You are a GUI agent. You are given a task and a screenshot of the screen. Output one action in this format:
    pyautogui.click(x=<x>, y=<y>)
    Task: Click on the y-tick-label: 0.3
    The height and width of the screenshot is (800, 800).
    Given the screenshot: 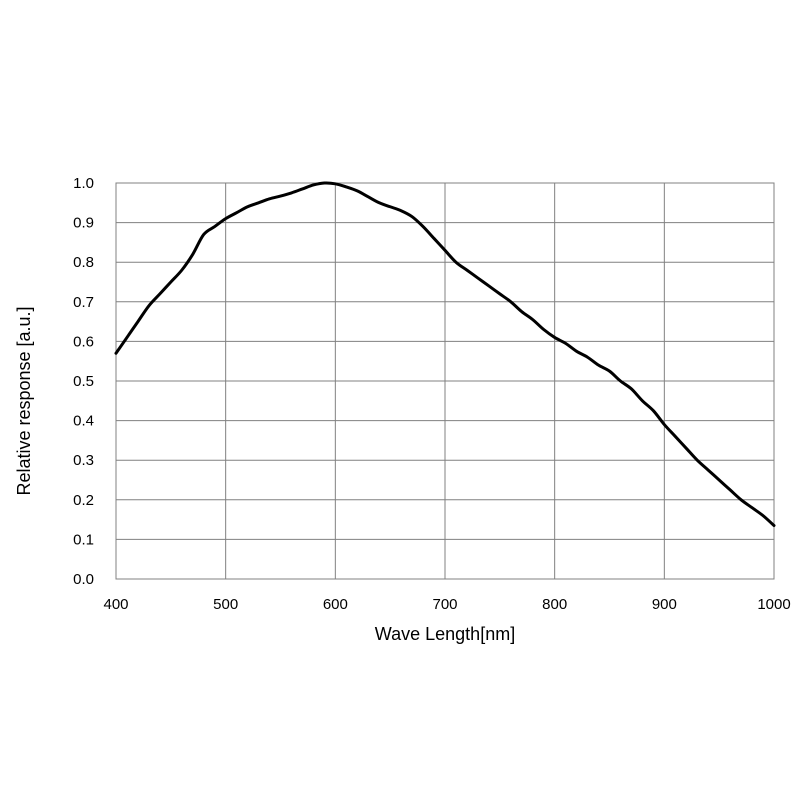 What is the action you would take?
    pyautogui.click(x=83, y=460)
    